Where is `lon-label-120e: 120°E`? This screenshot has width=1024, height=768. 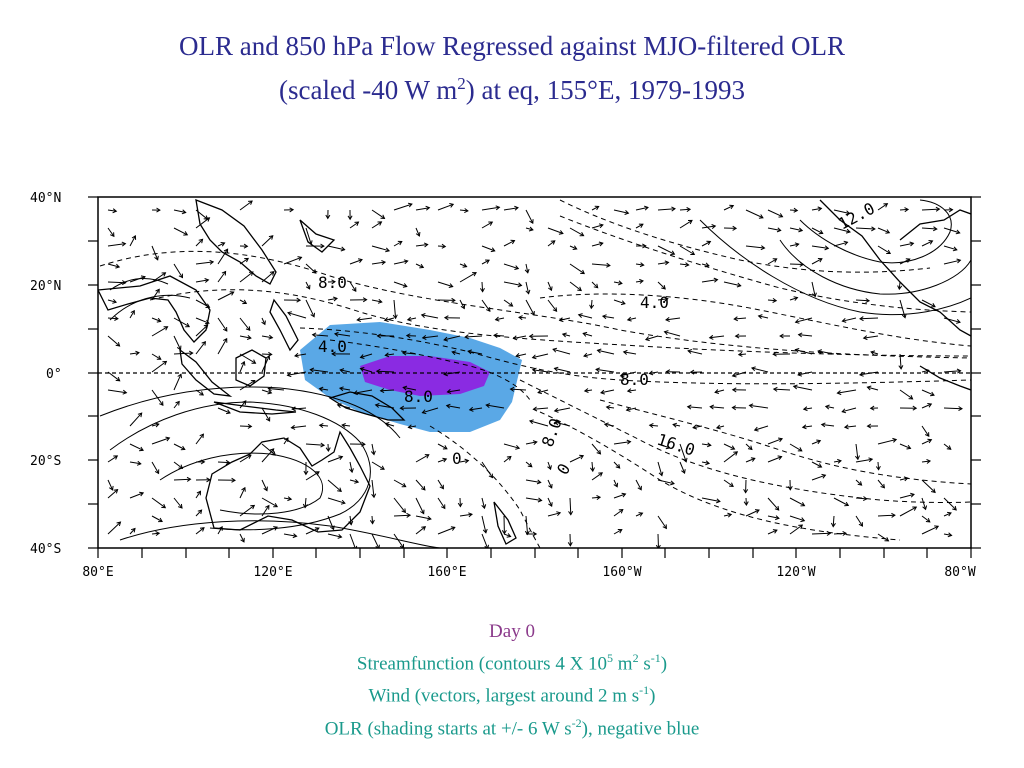
lon-label-120e: 120°E is located at coordinates (272, 572).